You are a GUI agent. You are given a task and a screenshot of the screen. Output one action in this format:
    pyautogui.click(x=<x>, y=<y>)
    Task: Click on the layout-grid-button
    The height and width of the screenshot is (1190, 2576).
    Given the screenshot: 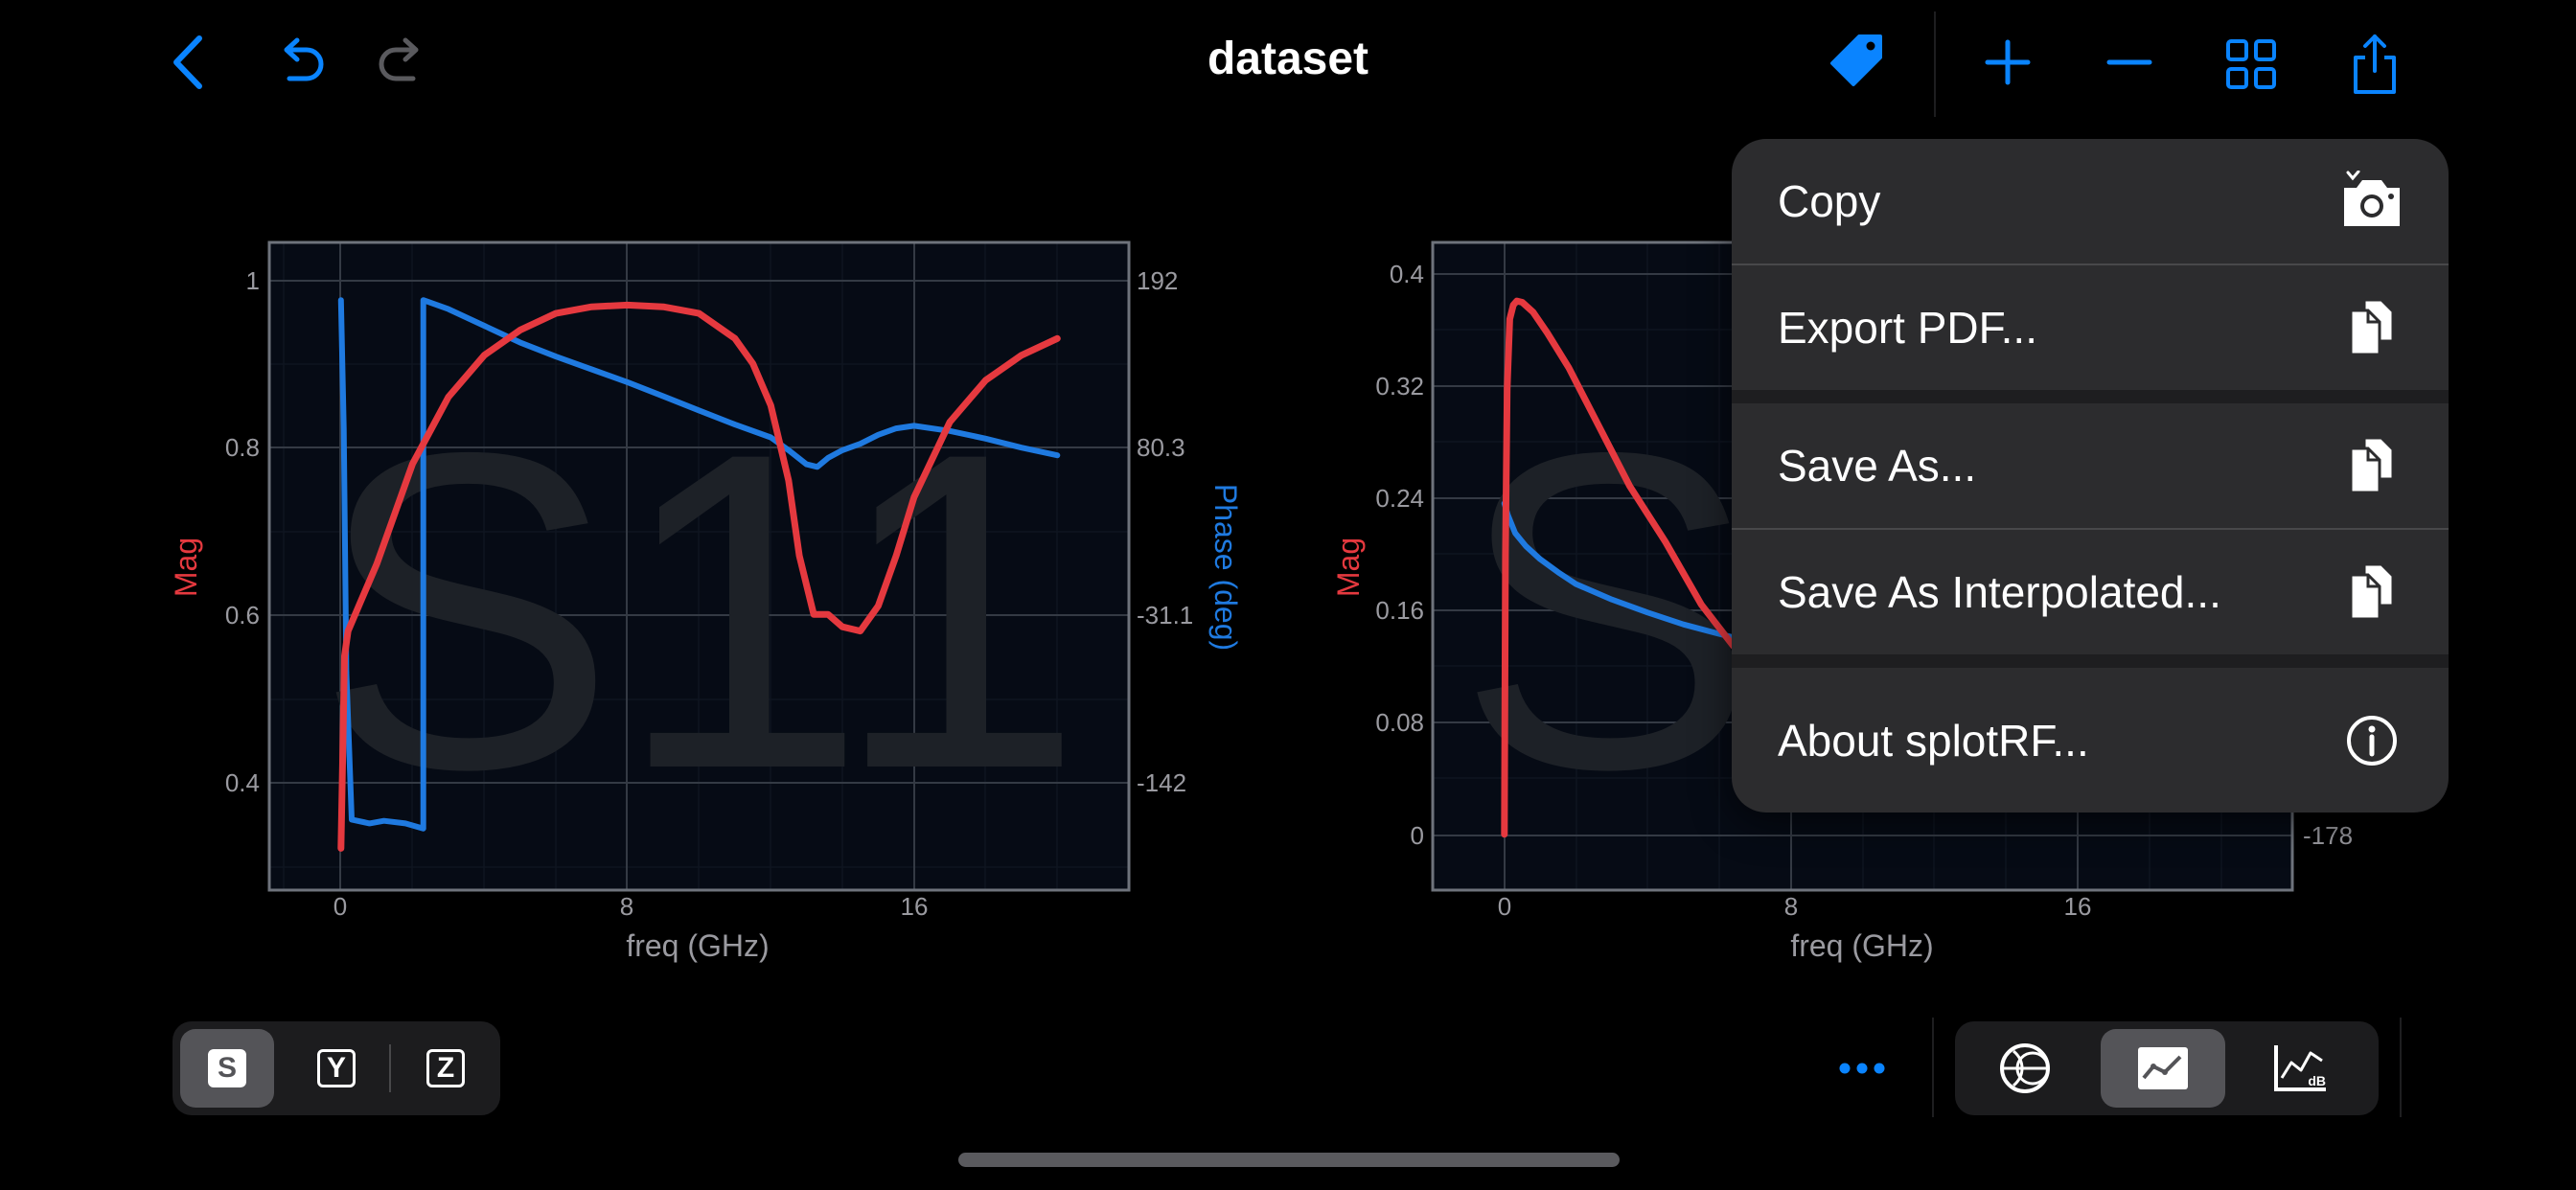 What is the action you would take?
    pyautogui.click(x=2251, y=62)
    